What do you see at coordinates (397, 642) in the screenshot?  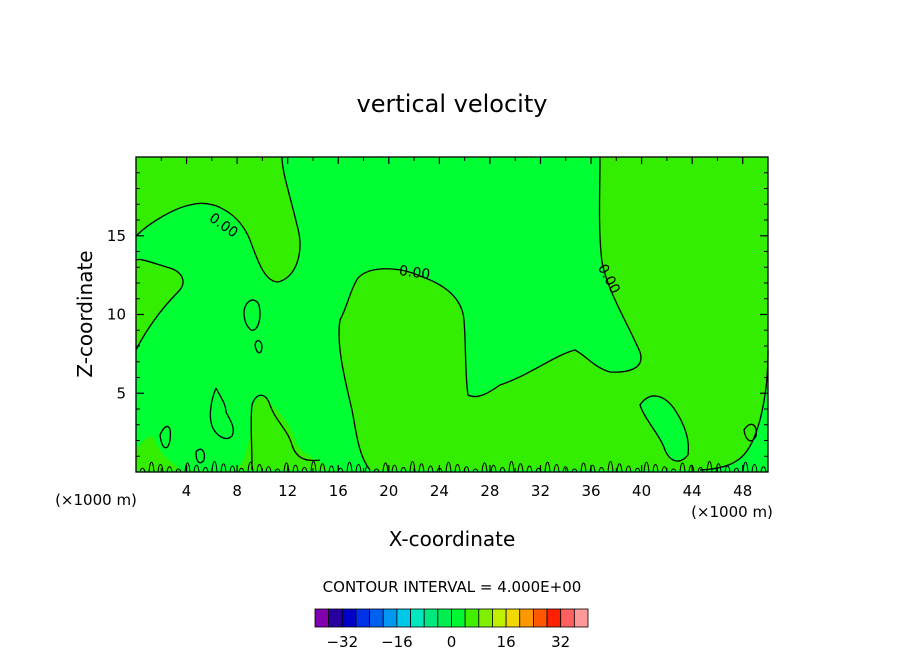 I see `colorbar-tick-label: −16` at bounding box center [397, 642].